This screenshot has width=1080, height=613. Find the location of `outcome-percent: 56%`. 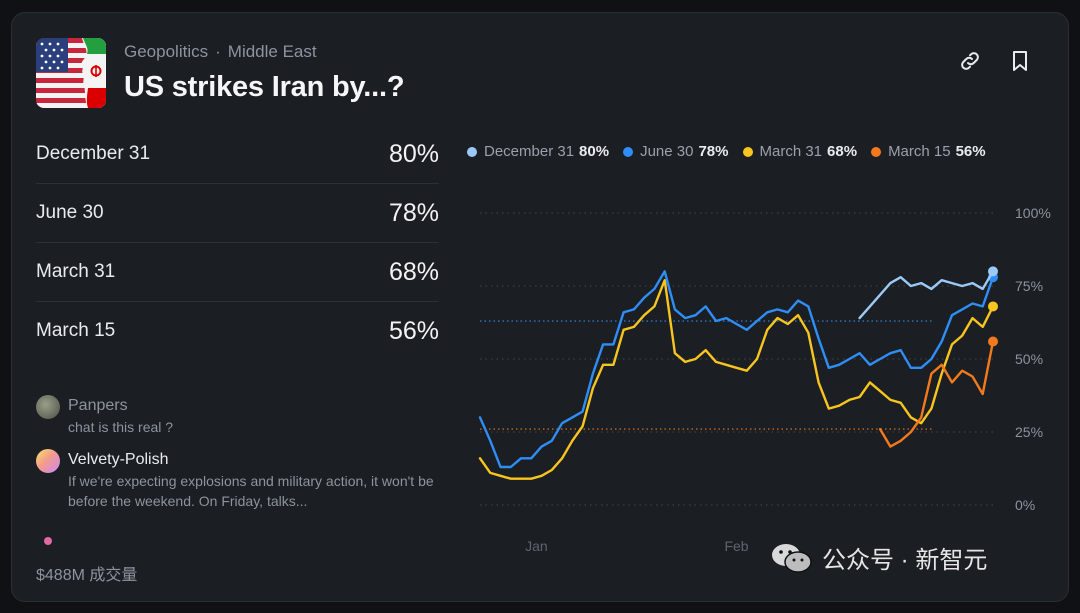

outcome-percent: 56% is located at coordinates (413, 330).